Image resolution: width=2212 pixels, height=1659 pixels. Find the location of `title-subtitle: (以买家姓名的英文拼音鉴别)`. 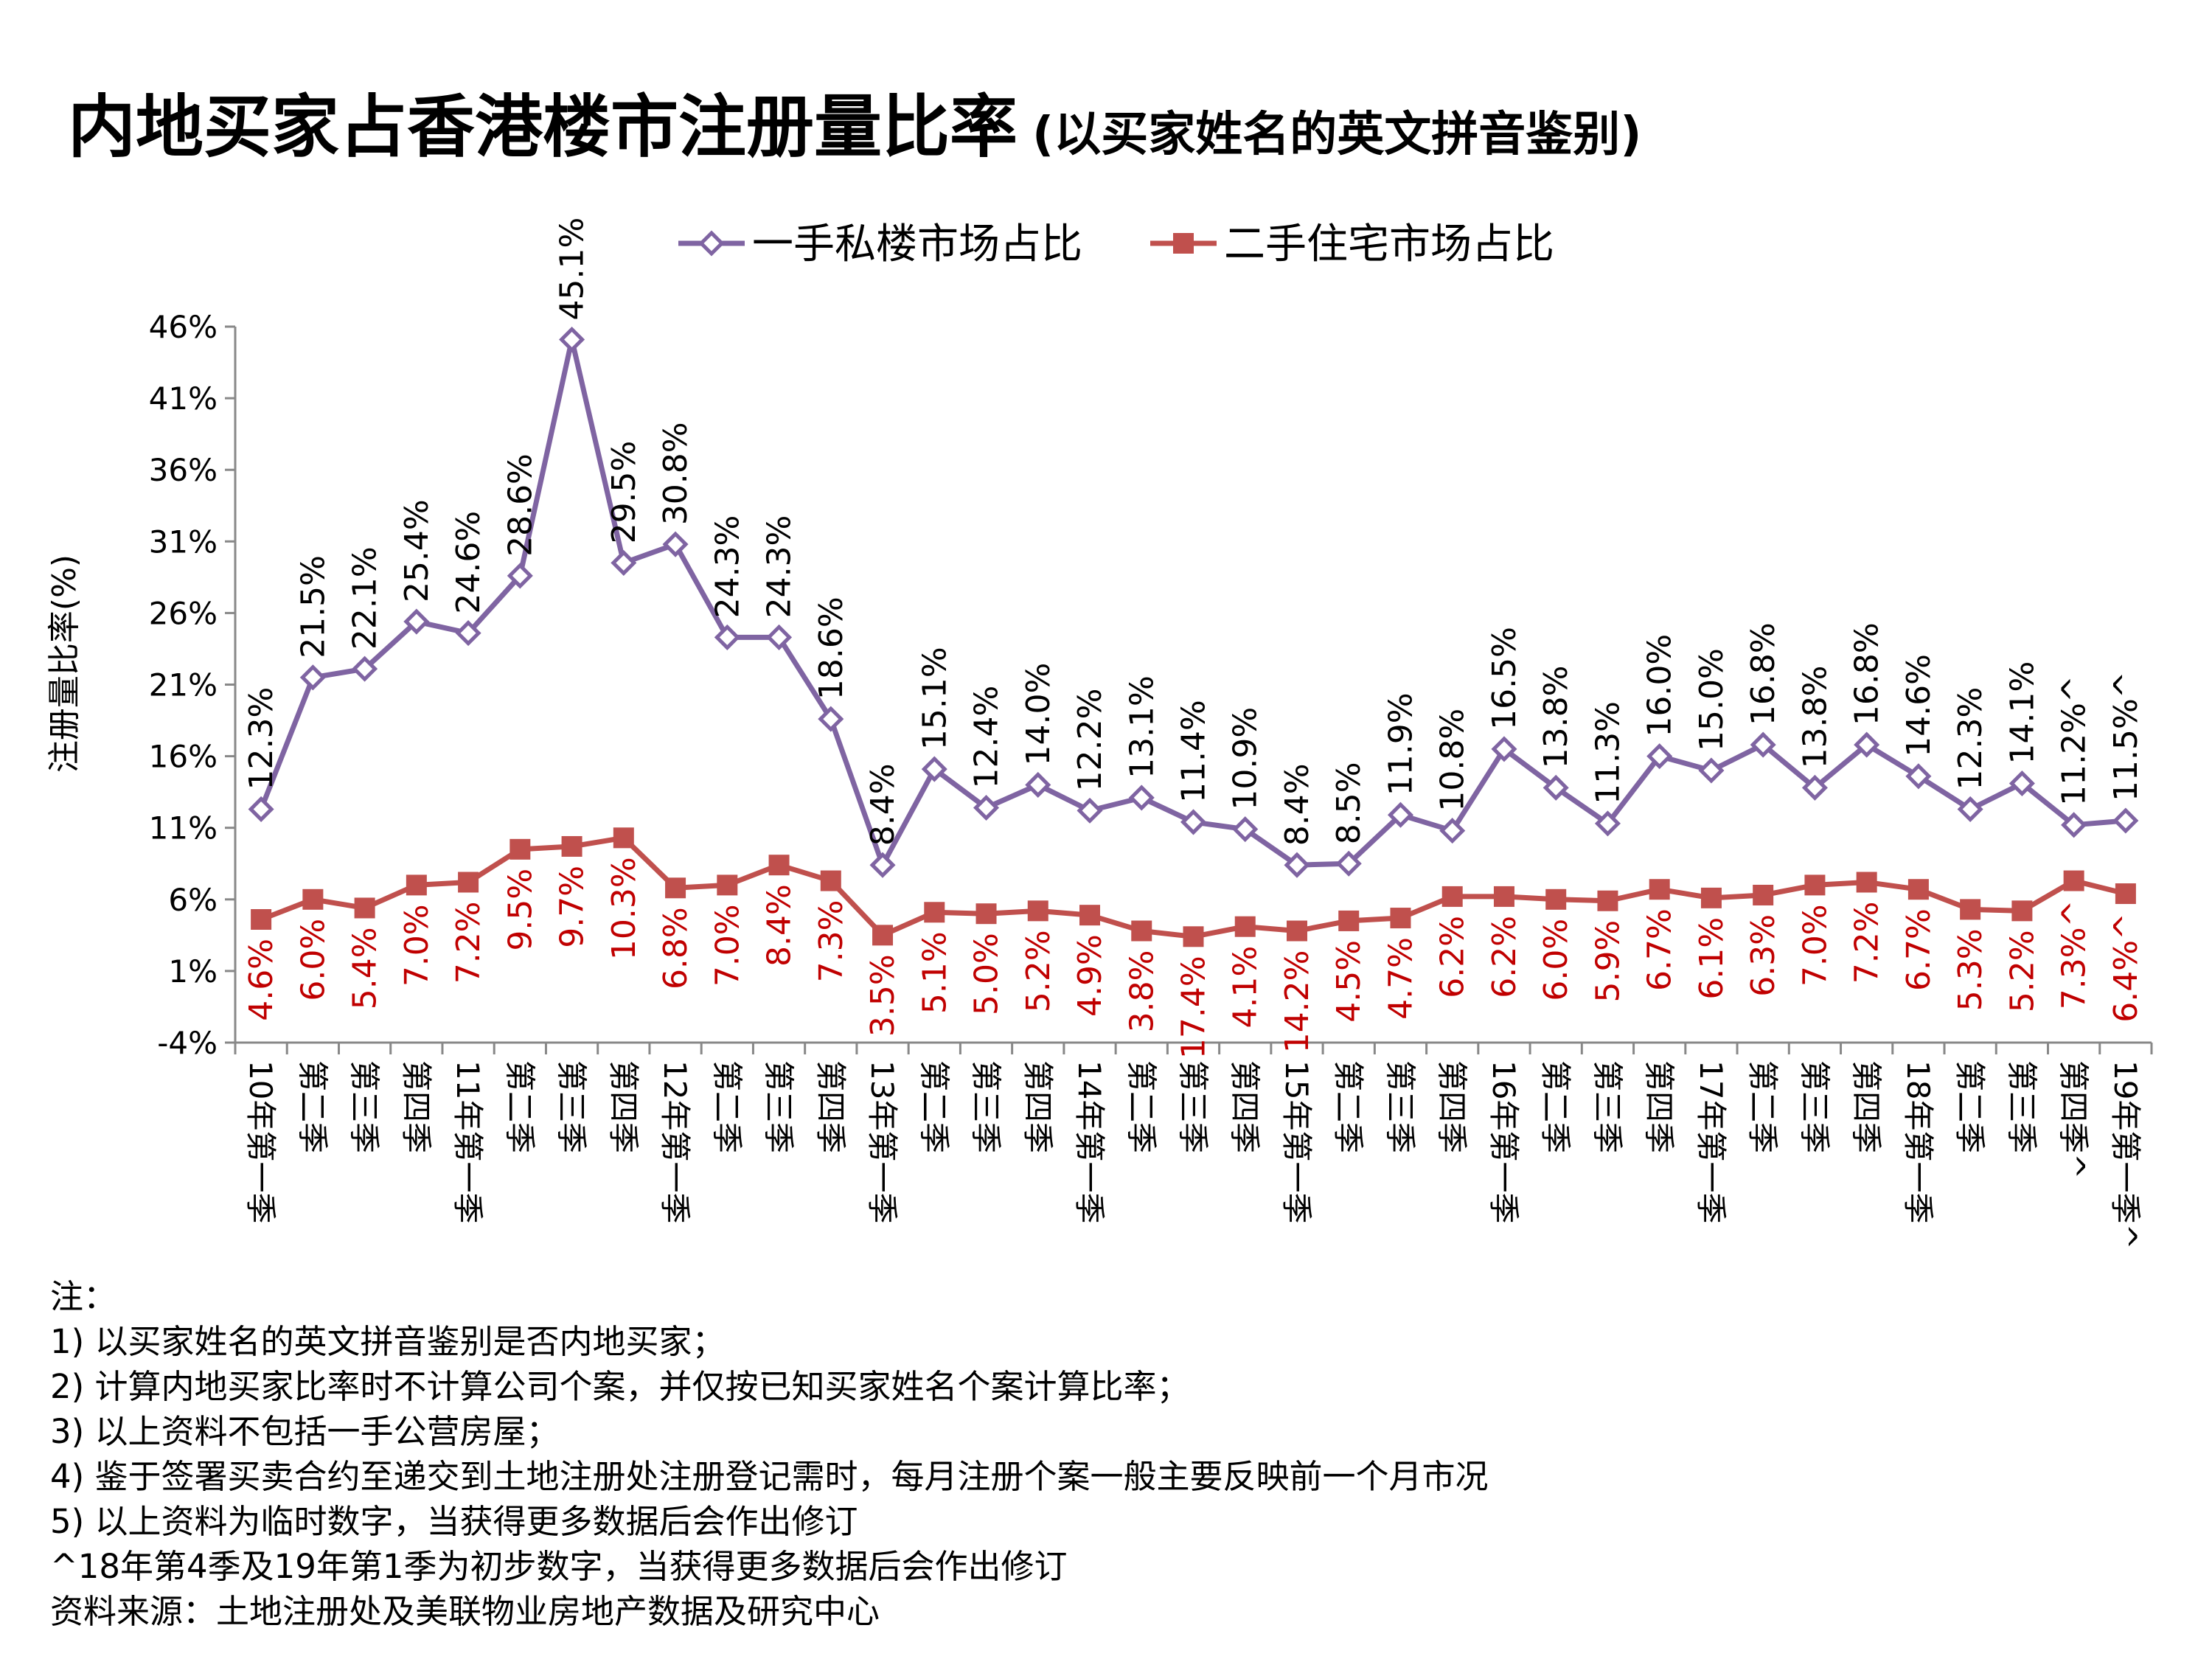

title-subtitle: (以买家姓名的英文拼音鉴别) is located at coordinates (1337, 135).